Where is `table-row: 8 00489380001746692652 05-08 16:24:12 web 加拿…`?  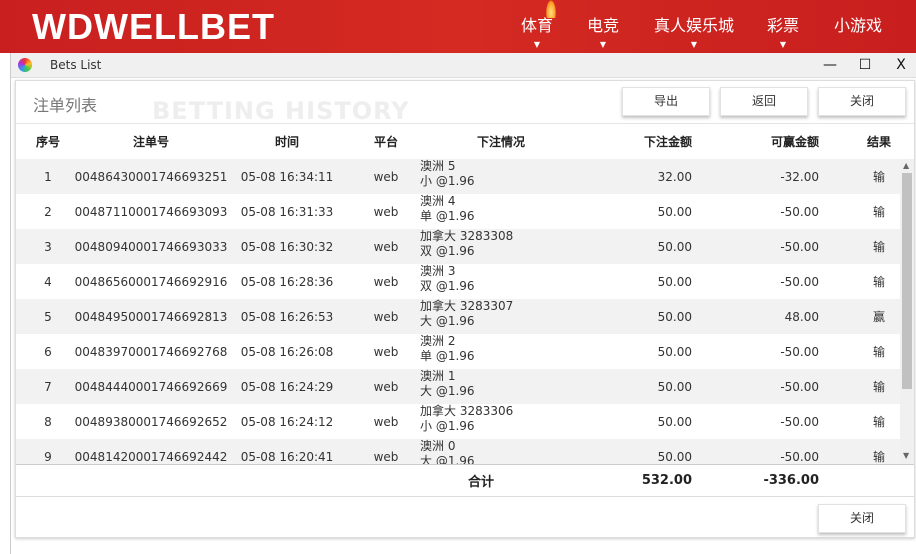
table-row: 8 00489380001746692652 05-08 16:24:12 web 加拿… is located at coordinates (458, 421).